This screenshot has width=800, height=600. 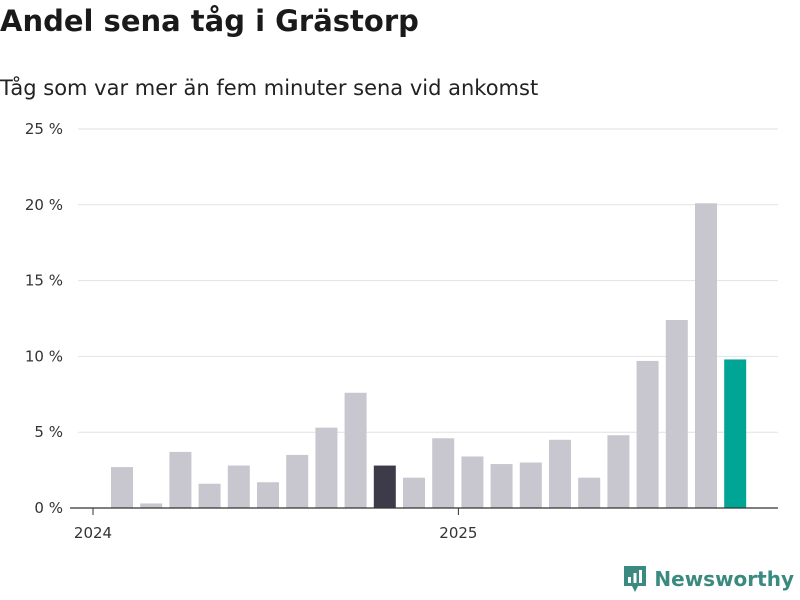 What do you see at coordinates (48, 508) in the screenshot?
I see `y-tick-label: 0 %` at bounding box center [48, 508].